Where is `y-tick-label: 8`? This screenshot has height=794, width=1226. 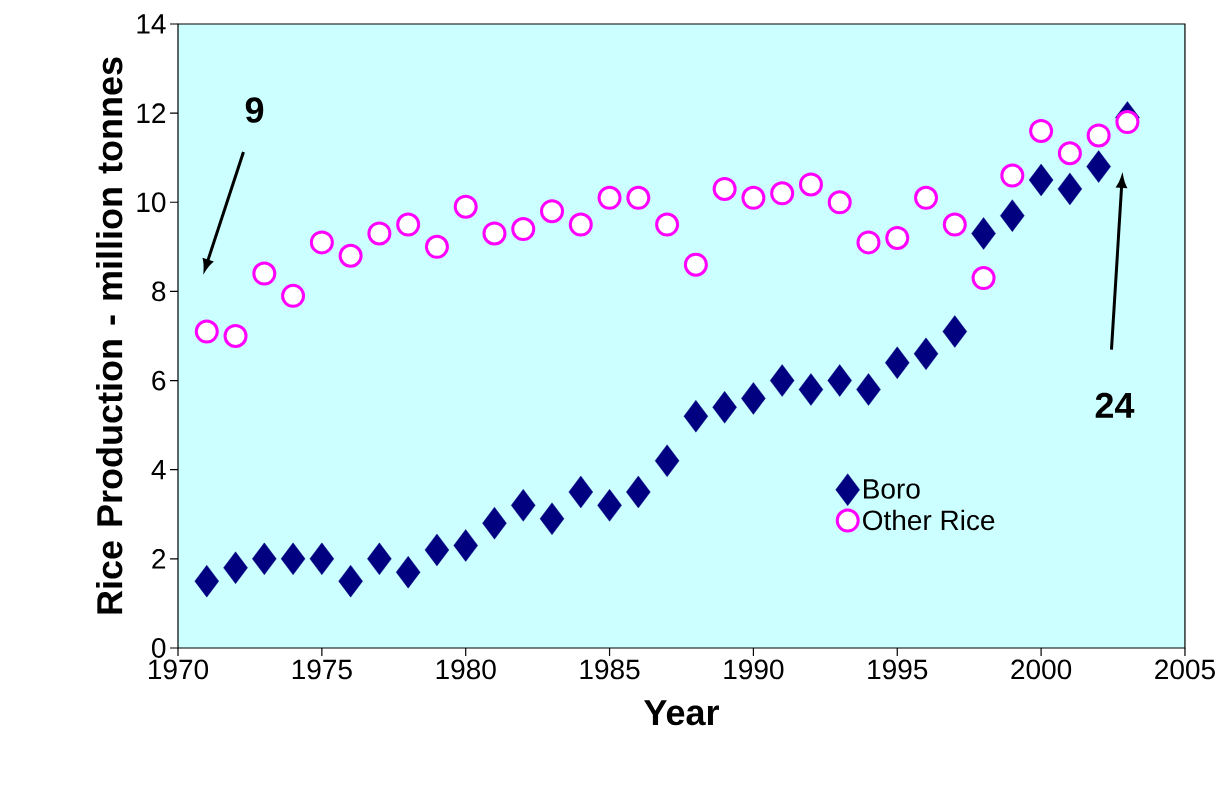
y-tick-label: 8 is located at coordinates (159, 291).